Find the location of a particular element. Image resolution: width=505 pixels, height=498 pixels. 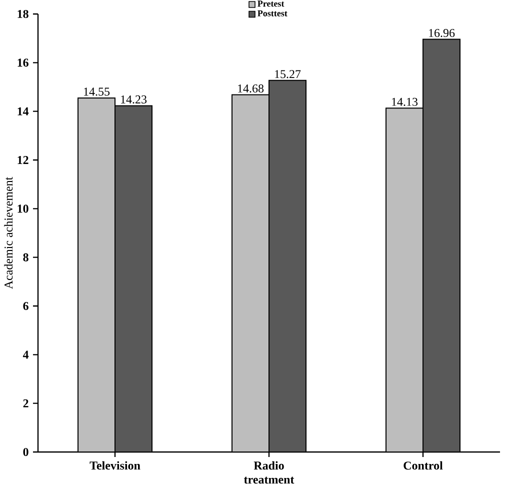

y-tick-label: 16 is located at coordinates (23, 62).